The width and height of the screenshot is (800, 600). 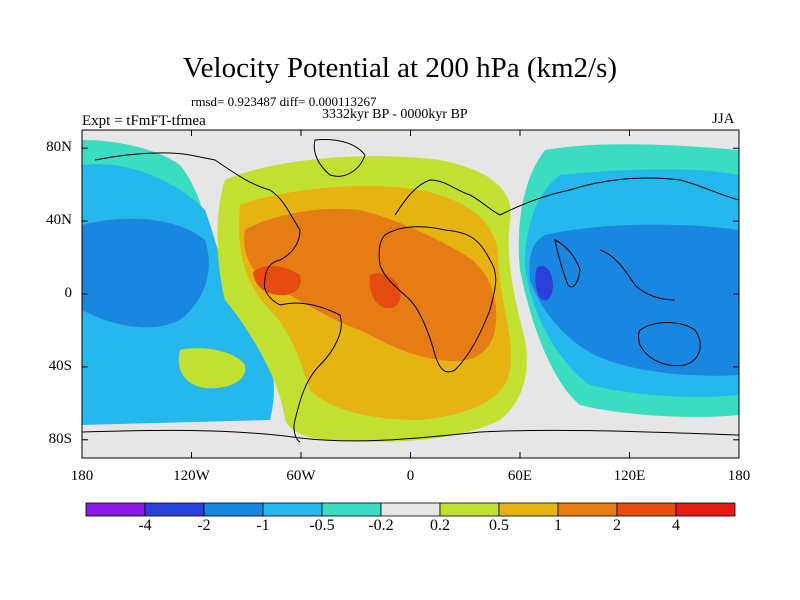 What do you see at coordinates (204, 525) in the screenshot?
I see `colorbar-label: -2` at bounding box center [204, 525].